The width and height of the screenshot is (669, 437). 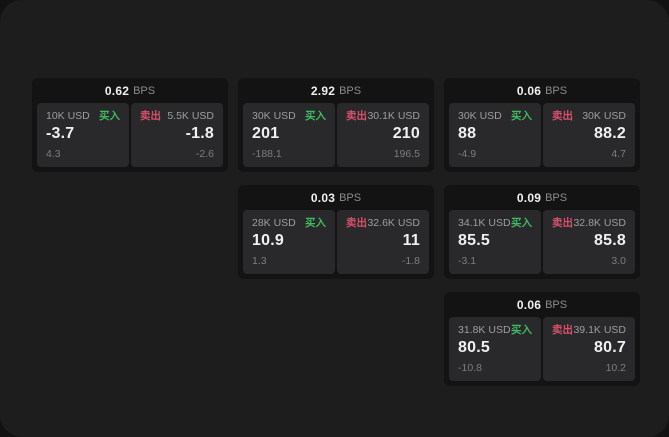 What do you see at coordinates (467, 133) in the screenshot?
I see `buy-price: 88` at bounding box center [467, 133].